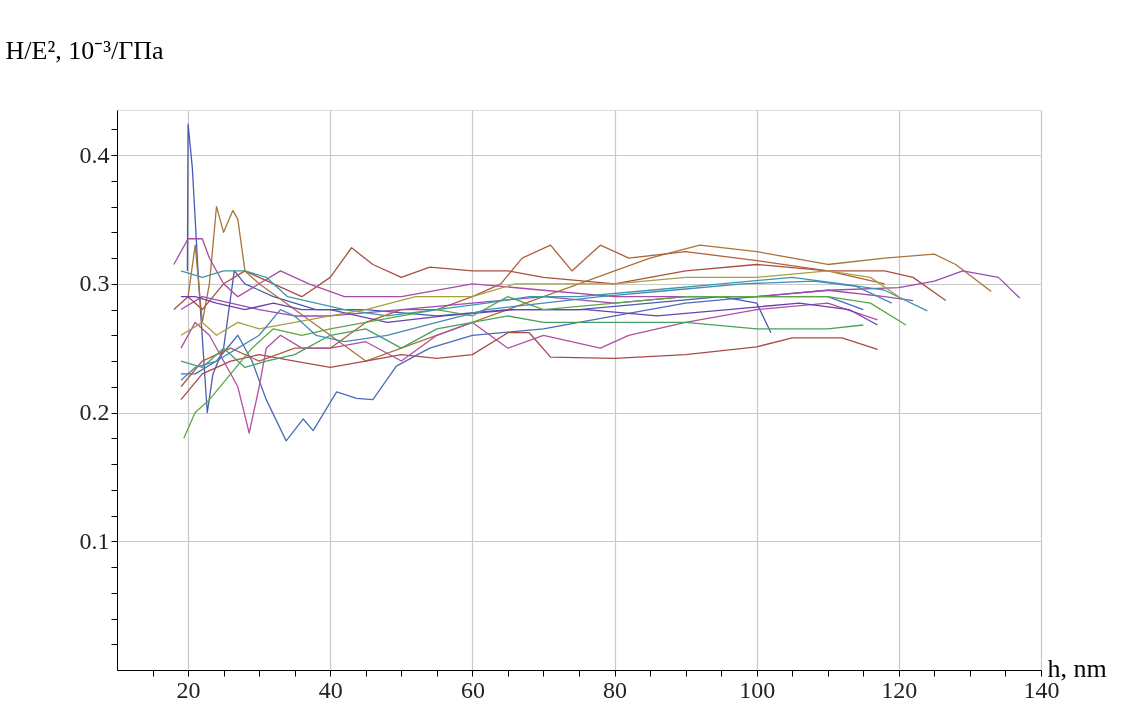  Describe the element at coordinates (94, 283) in the screenshot. I see `y-tick-label: 0.3` at that location.